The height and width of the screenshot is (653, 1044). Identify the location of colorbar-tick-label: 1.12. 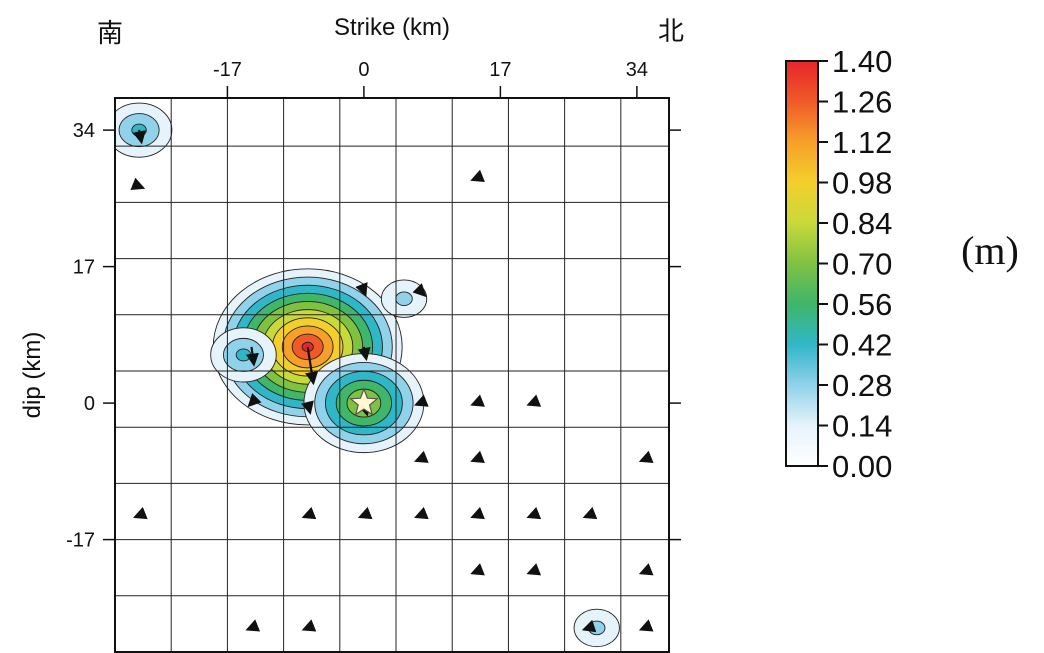
(862, 142).